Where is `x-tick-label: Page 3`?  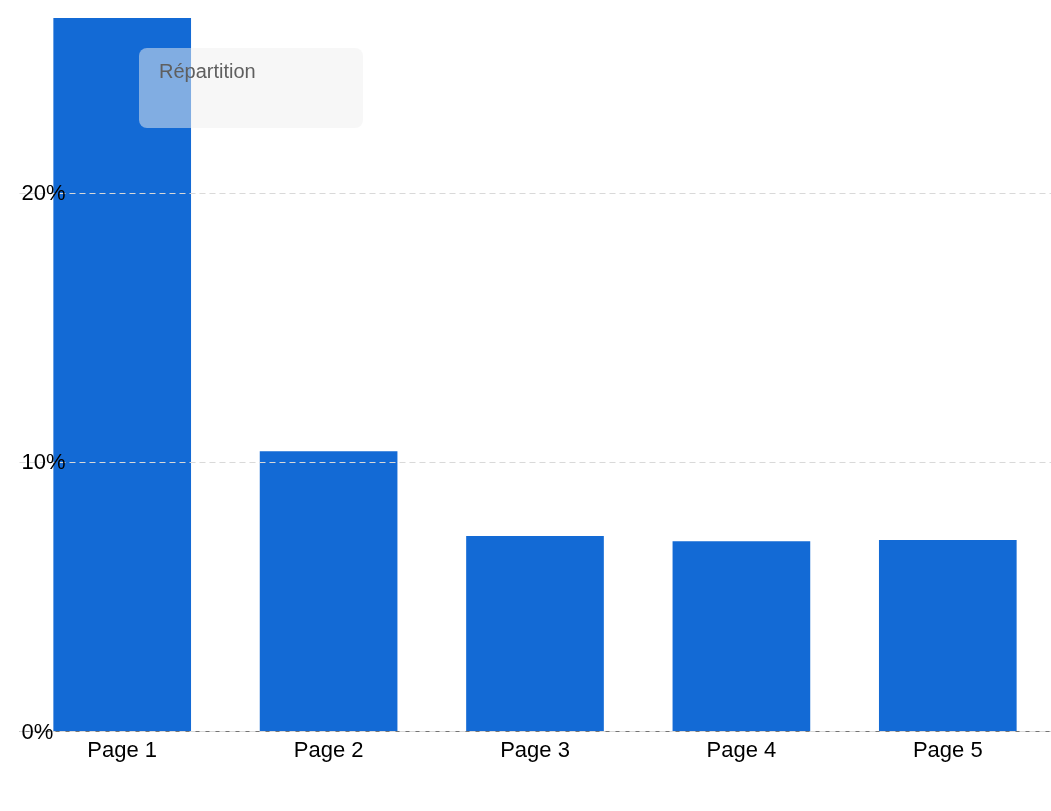
x-tick-label: Page 3 is located at coordinates (535, 749).